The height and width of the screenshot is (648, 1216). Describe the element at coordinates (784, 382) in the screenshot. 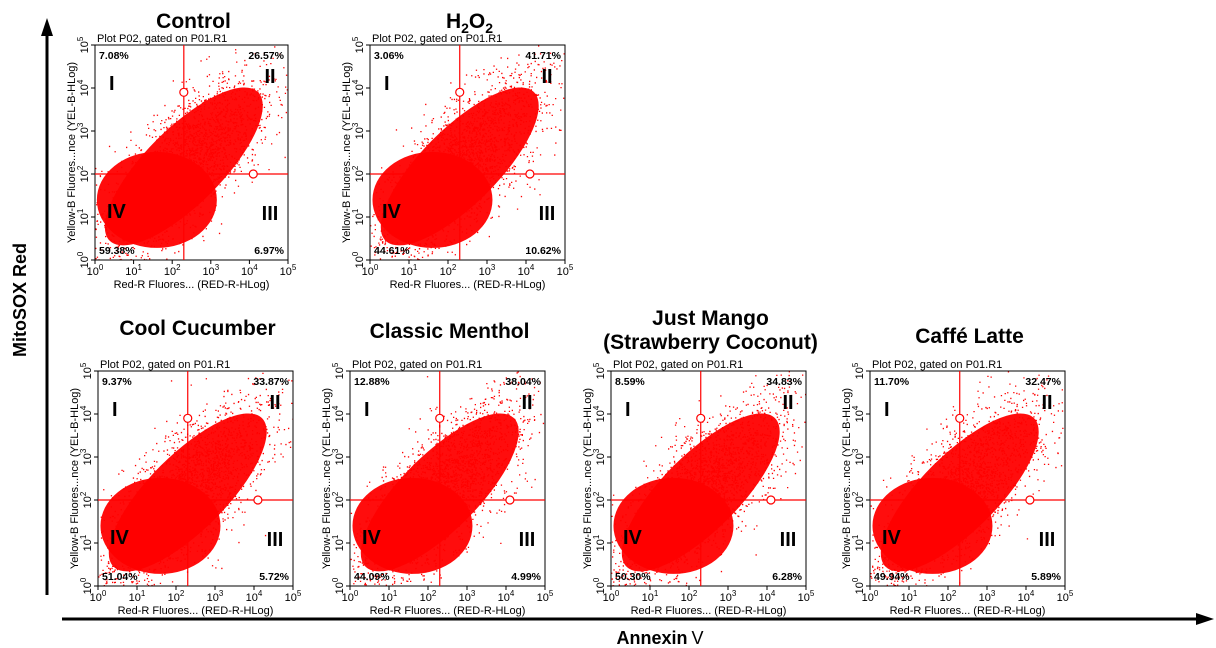

I see `quadrant-ii-percent: 34.83%` at that location.